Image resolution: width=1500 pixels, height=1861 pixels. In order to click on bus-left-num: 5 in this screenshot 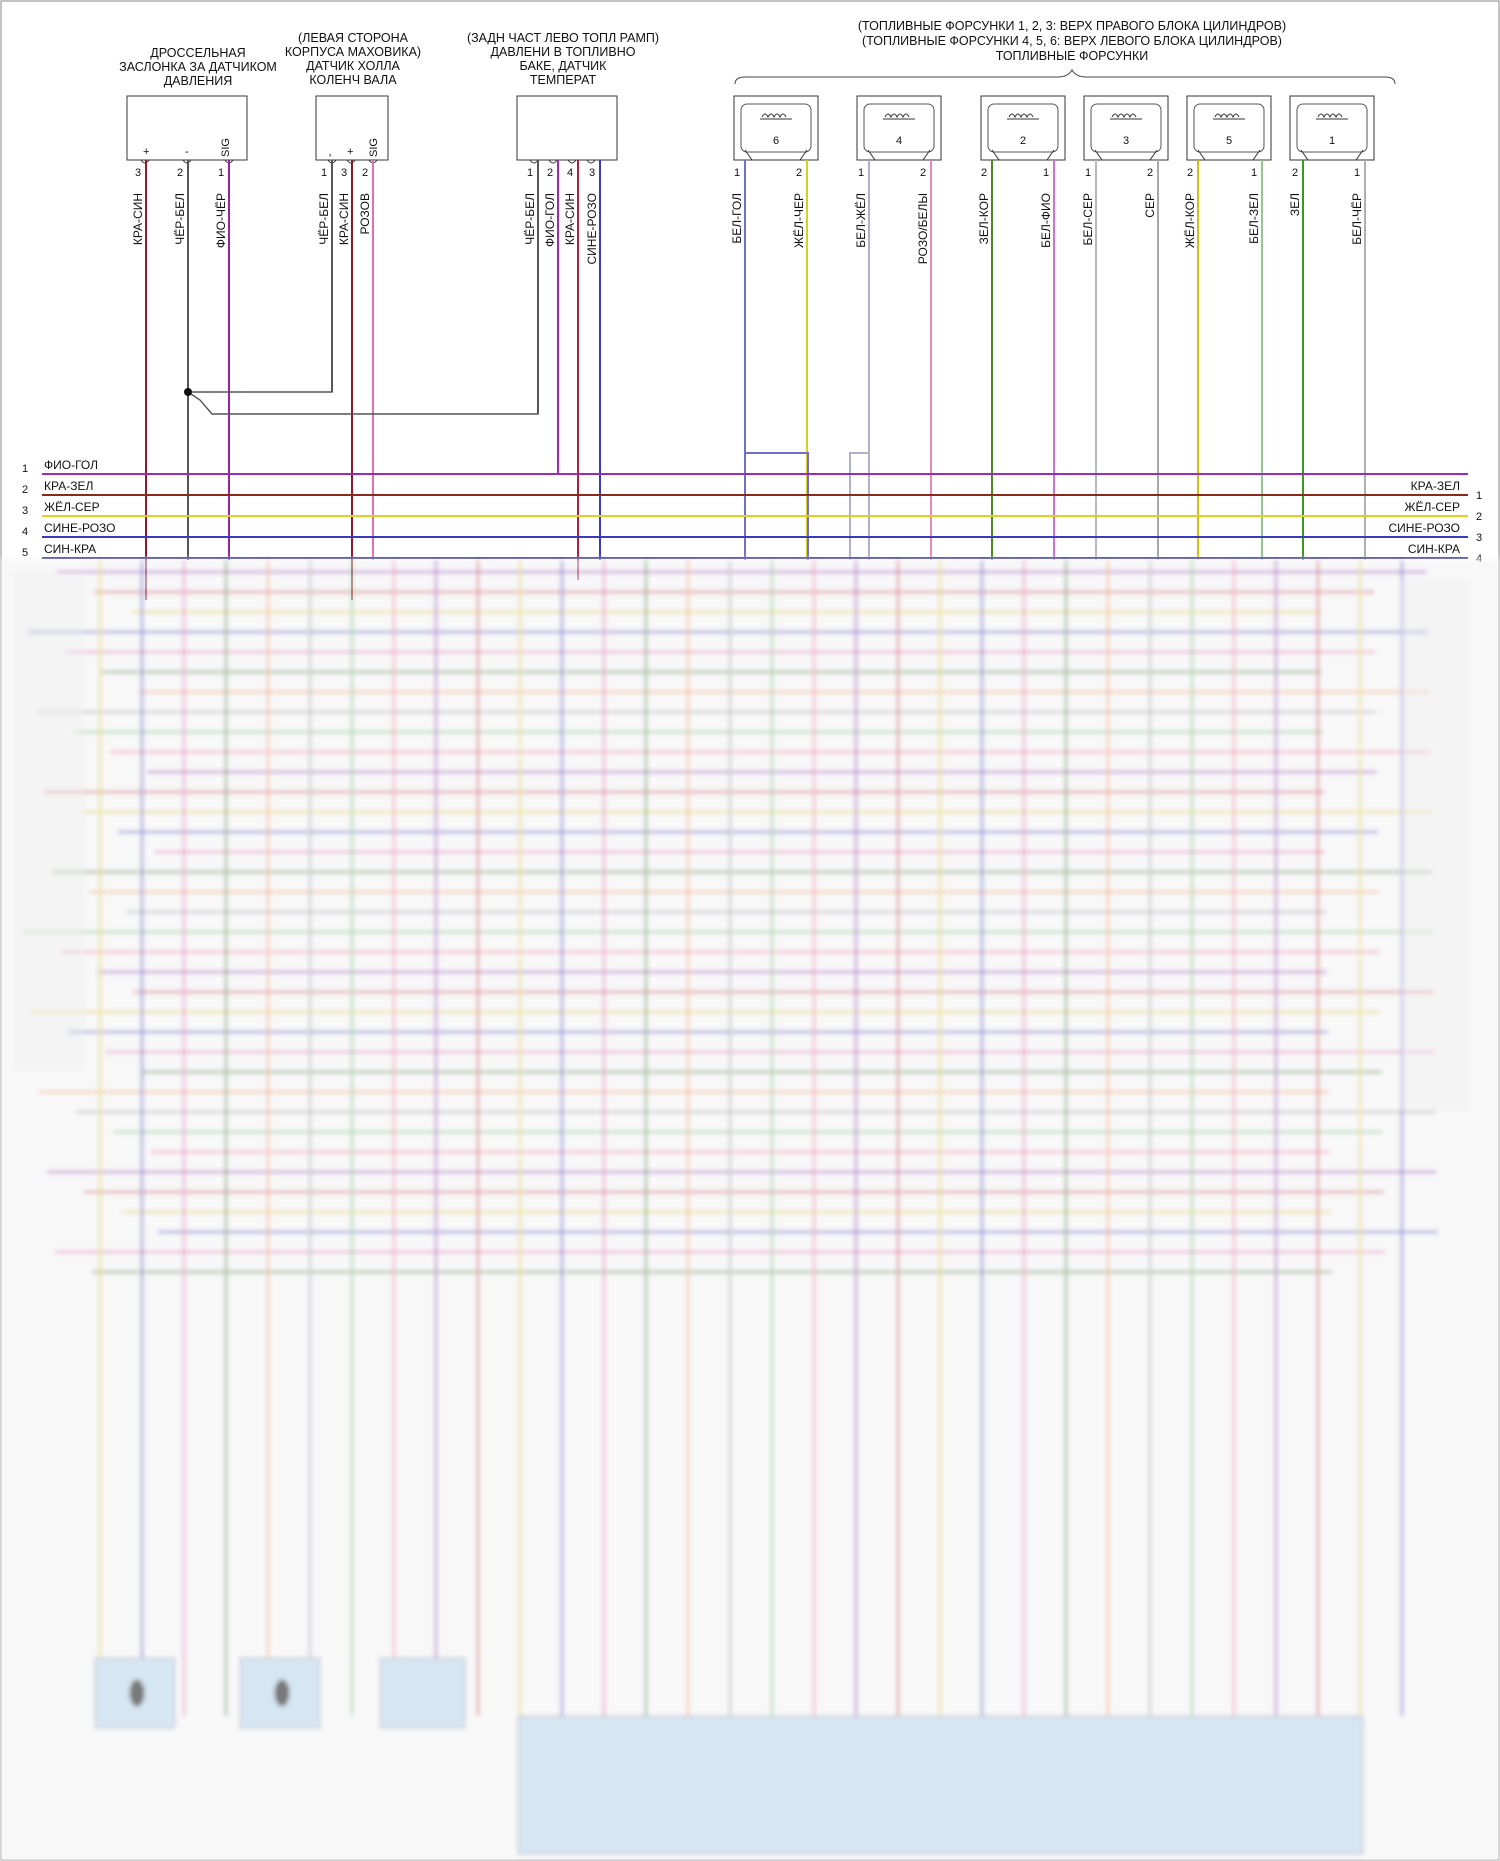, I will do `click(25, 553)`.